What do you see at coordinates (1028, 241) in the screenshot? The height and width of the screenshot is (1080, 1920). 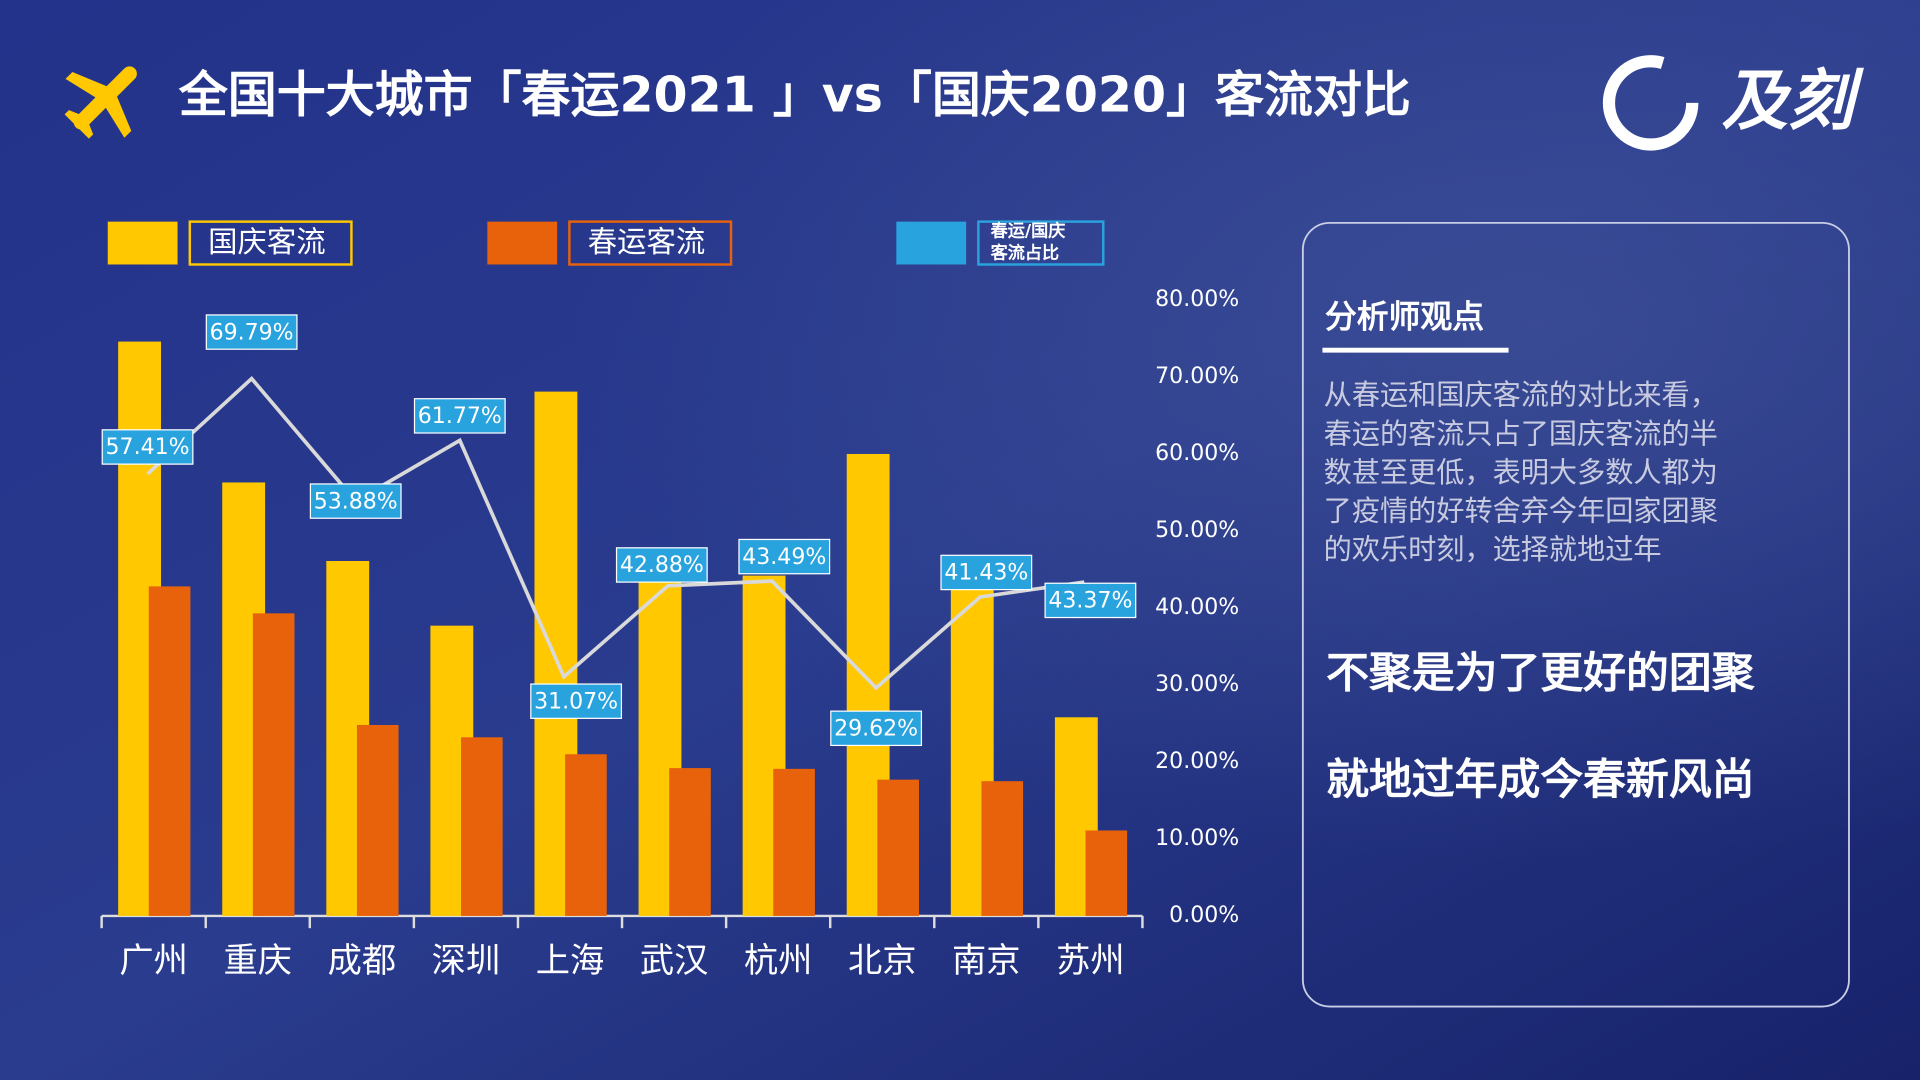 I see `legend-label: 春运/国庆客流占比` at bounding box center [1028, 241].